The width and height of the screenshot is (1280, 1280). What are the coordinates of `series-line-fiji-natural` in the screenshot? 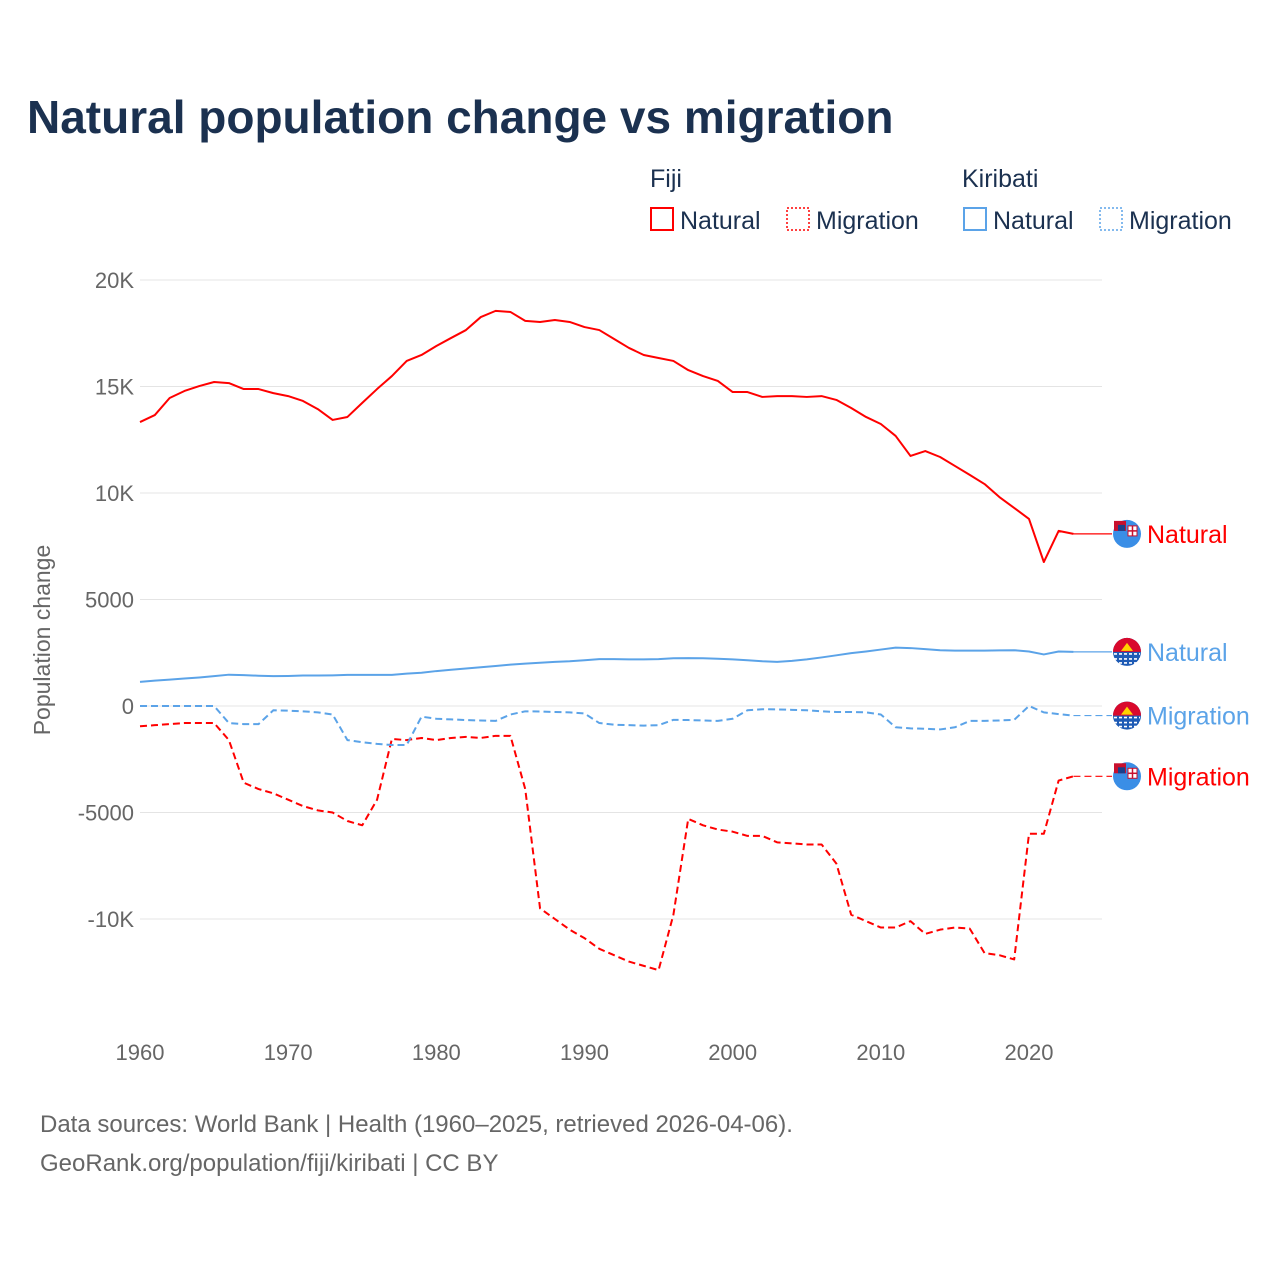 It's located at (606, 436).